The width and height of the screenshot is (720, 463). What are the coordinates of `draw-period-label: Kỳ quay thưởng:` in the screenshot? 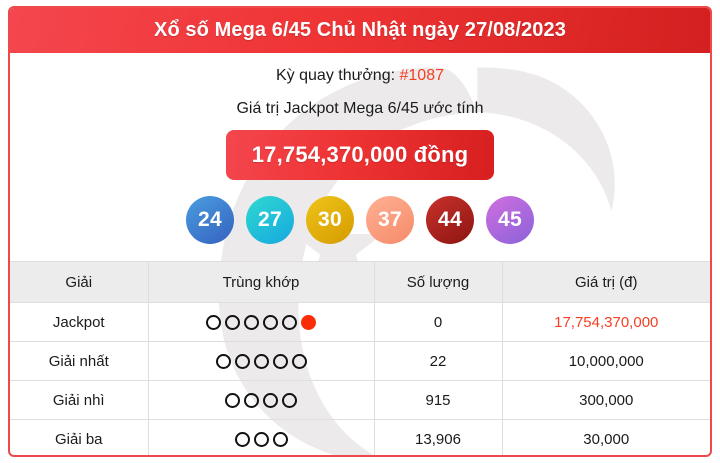 It's located at (336, 75).